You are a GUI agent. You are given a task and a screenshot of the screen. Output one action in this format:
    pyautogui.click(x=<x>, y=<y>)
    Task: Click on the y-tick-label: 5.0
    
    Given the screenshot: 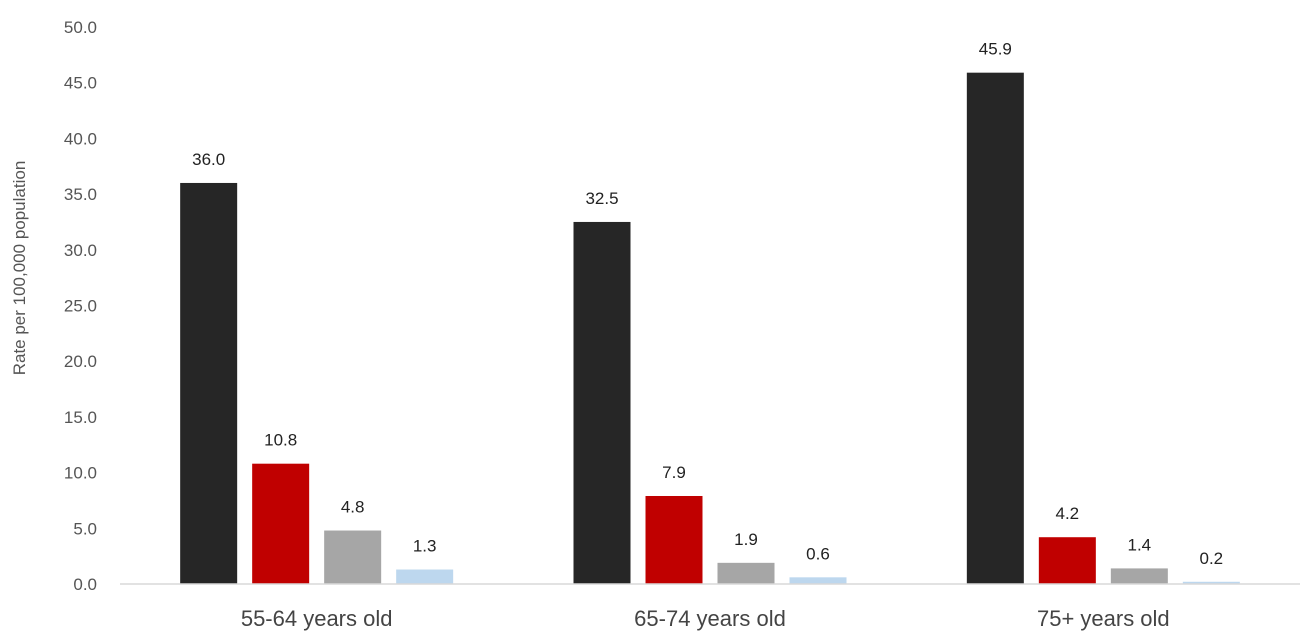 What is the action you would take?
    pyautogui.click(x=85, y=528)
    